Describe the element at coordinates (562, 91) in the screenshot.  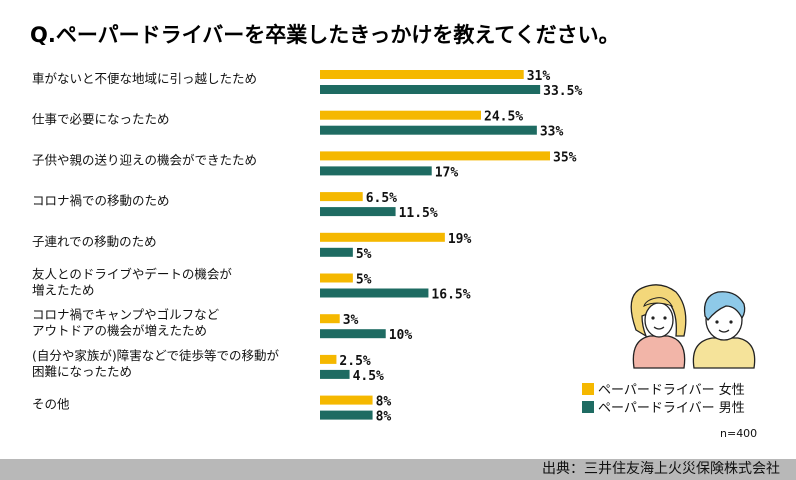
I see `value-label: 33.5%` at that location.